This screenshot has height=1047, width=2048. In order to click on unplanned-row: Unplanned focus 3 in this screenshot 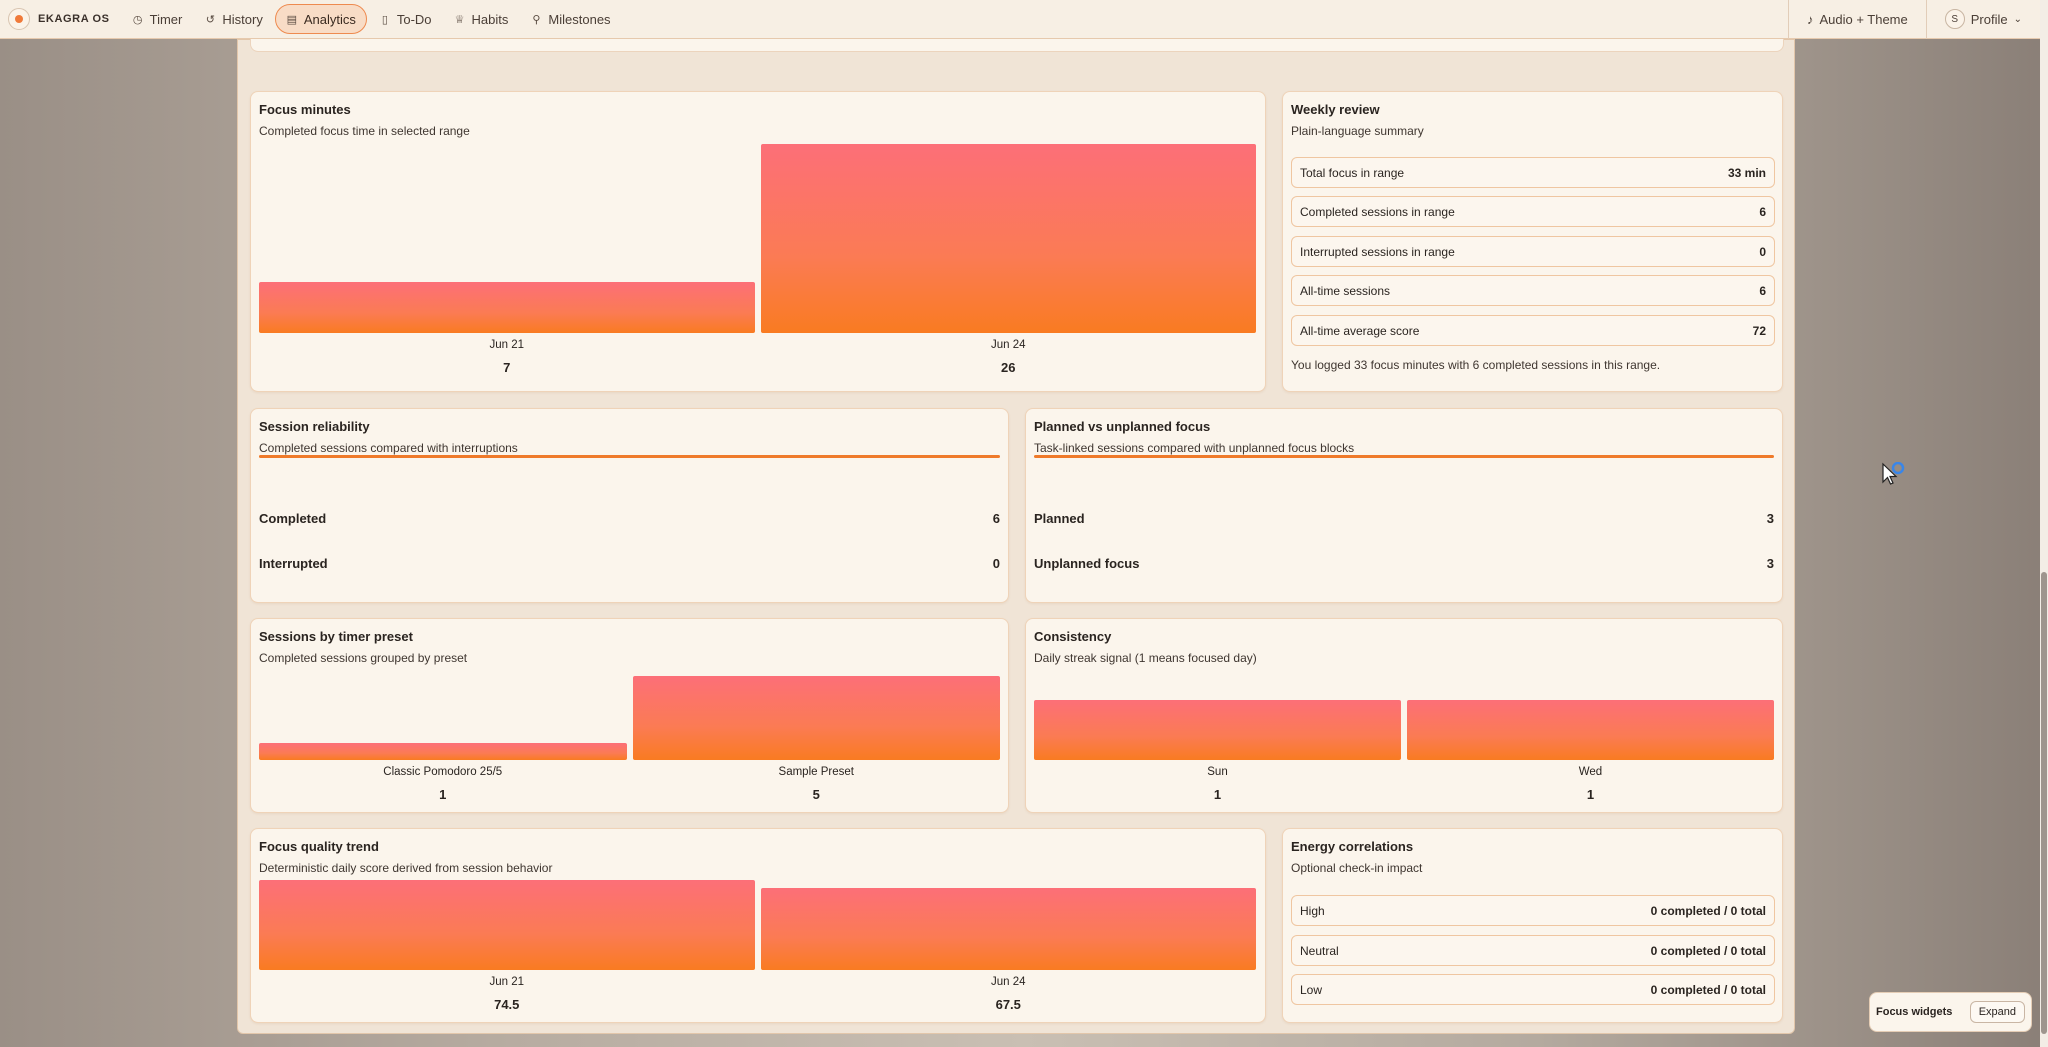, I will do `click(1404, 563)`.